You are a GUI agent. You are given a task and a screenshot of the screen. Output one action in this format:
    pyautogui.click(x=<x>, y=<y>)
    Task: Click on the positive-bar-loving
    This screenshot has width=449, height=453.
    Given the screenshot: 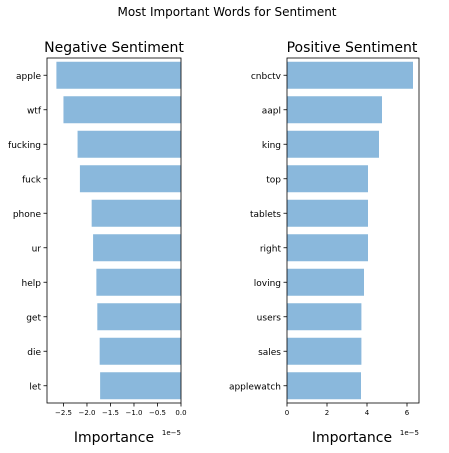 What is the action you would take?
    pyautogui.click(x=325, y=282)
    